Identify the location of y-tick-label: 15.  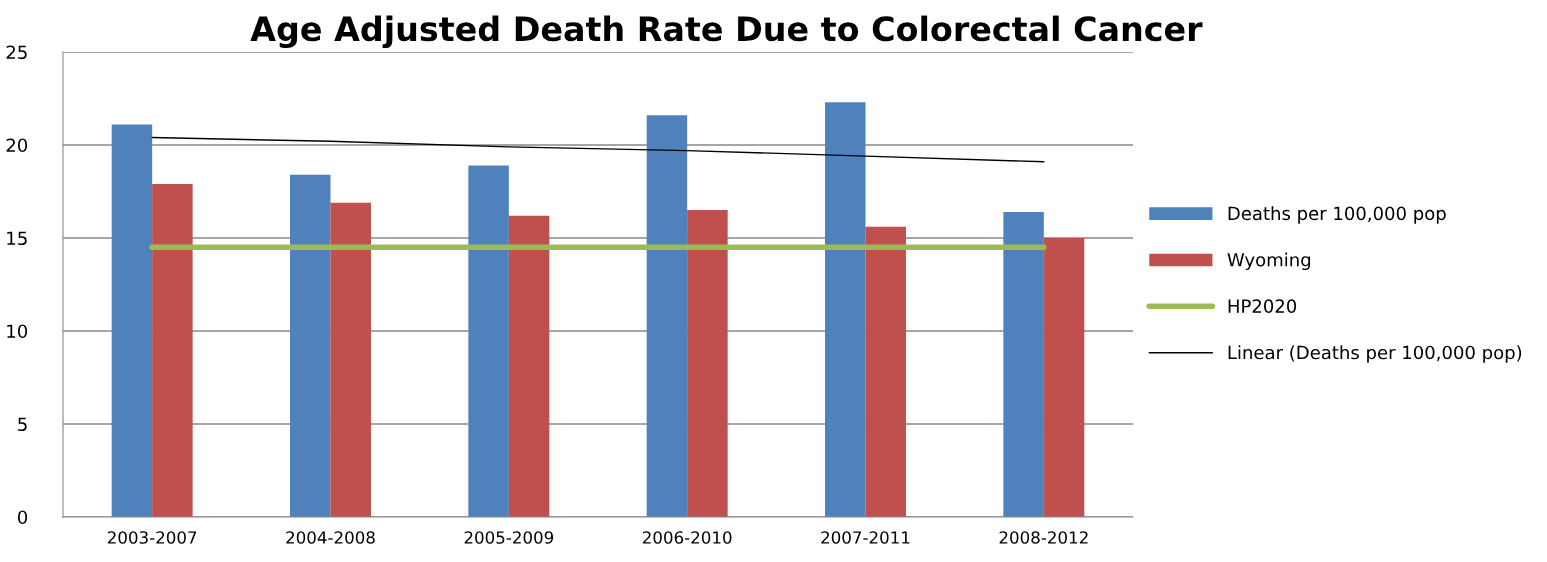
(17, 238).